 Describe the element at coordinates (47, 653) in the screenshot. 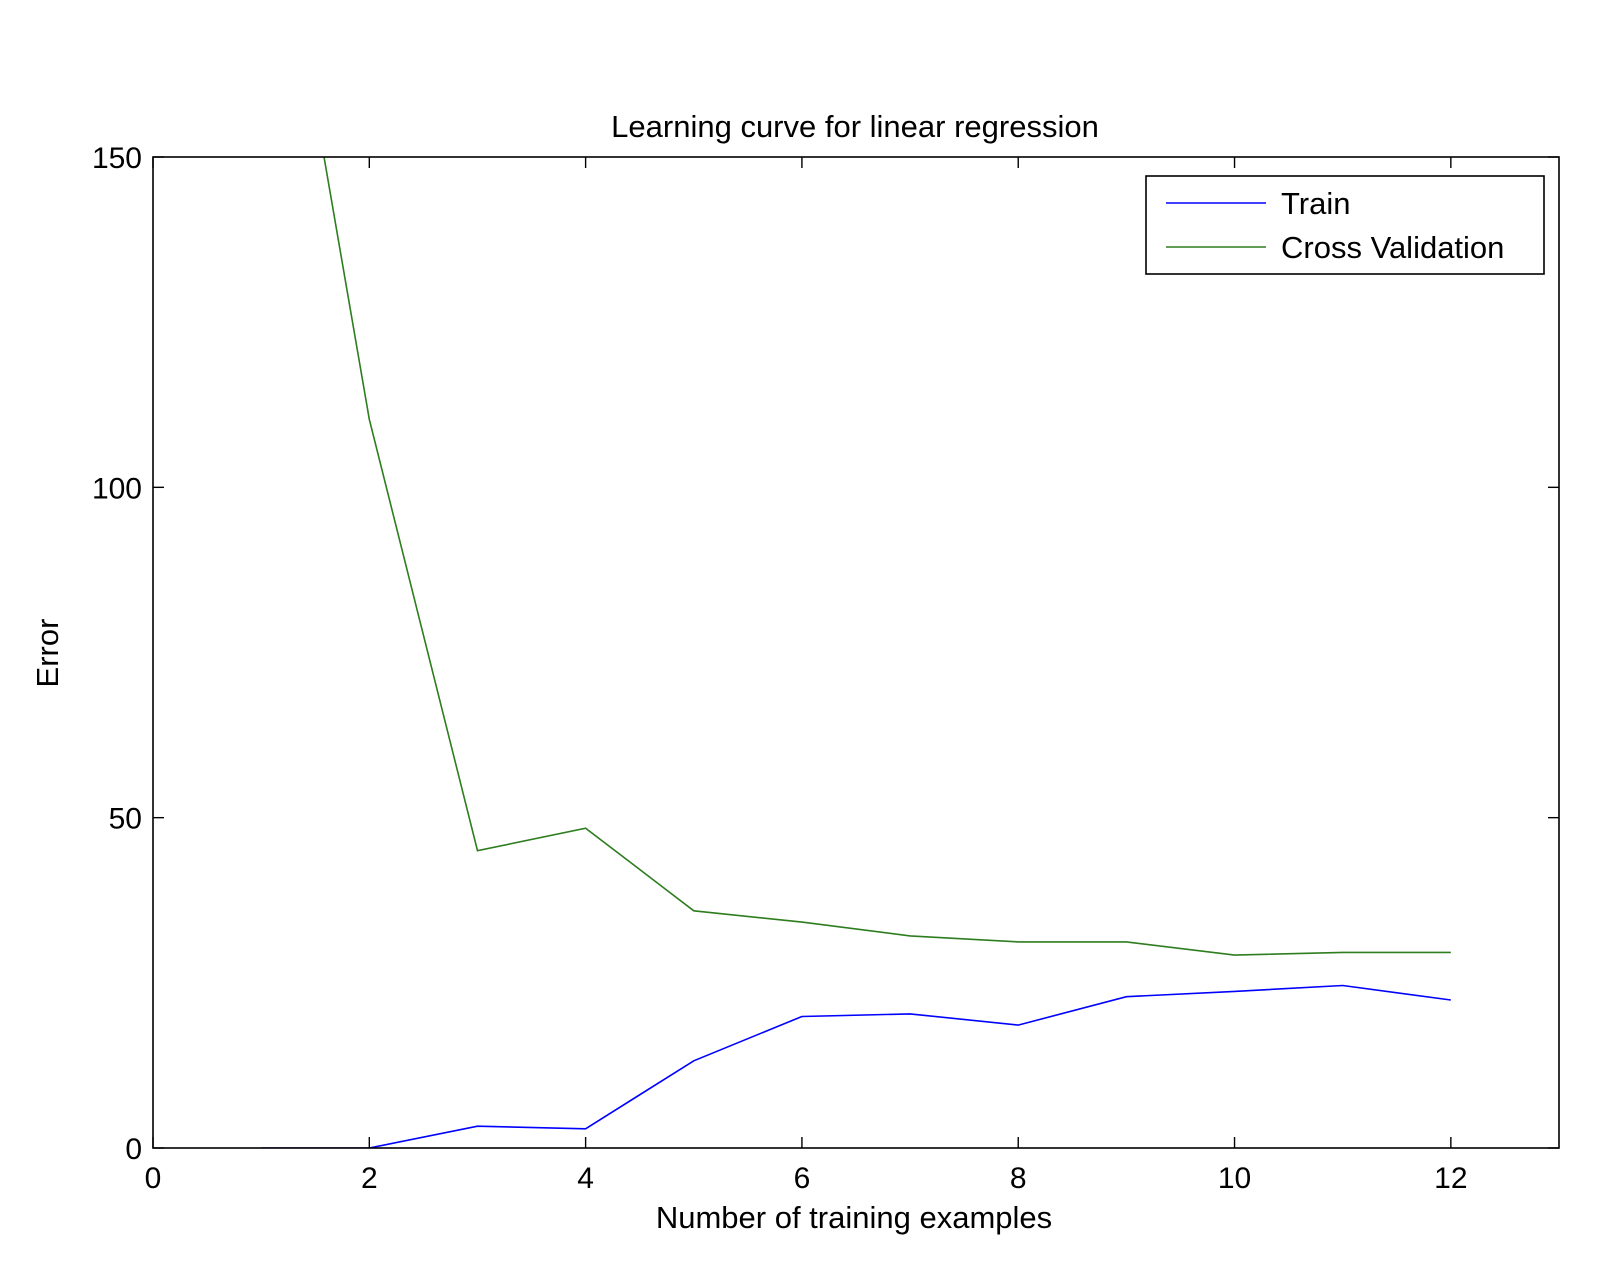

I see `y-axis-label: Error` at that location.